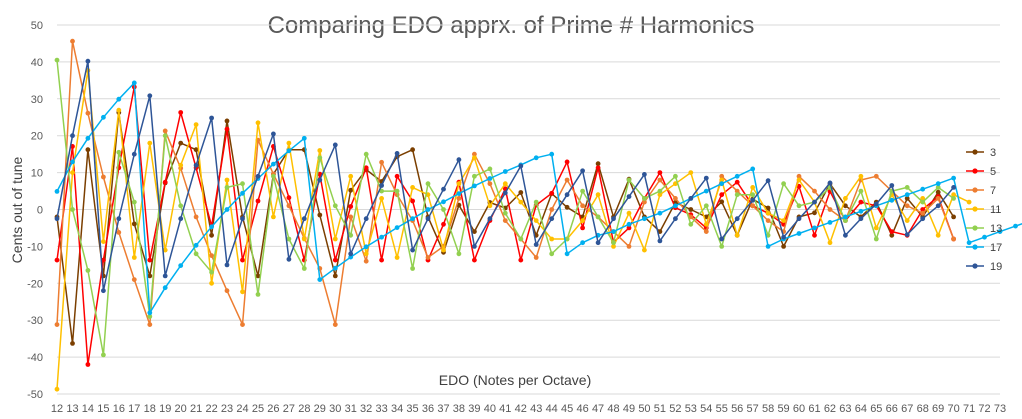 The height and width of the screenshot is (419, 1022). What do you see at coordinates (722, 409) in the screenshot?
I see `x-tick-label: 55` at bounding box center [722, 409].